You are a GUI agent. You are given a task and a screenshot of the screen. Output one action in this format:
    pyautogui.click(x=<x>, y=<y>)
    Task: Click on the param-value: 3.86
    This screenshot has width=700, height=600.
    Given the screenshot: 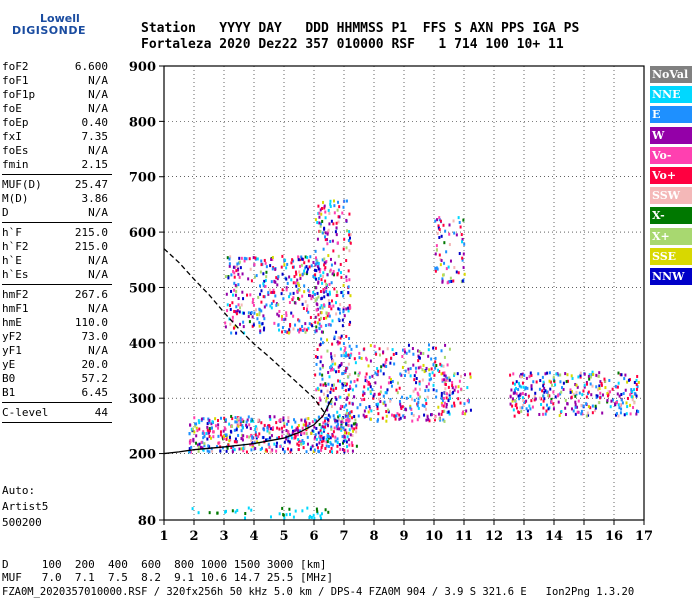 What is the action you would take?
    pyautogui.click(x=95, y=198)
    